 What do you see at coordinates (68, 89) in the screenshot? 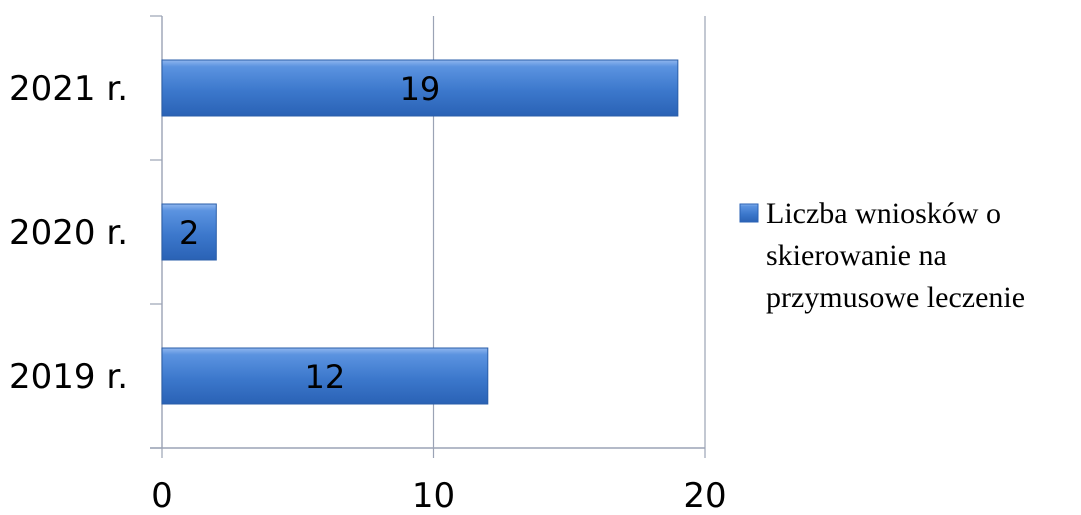
I see `y-category-label: 2021 r.` at bounding box center [68, 89].